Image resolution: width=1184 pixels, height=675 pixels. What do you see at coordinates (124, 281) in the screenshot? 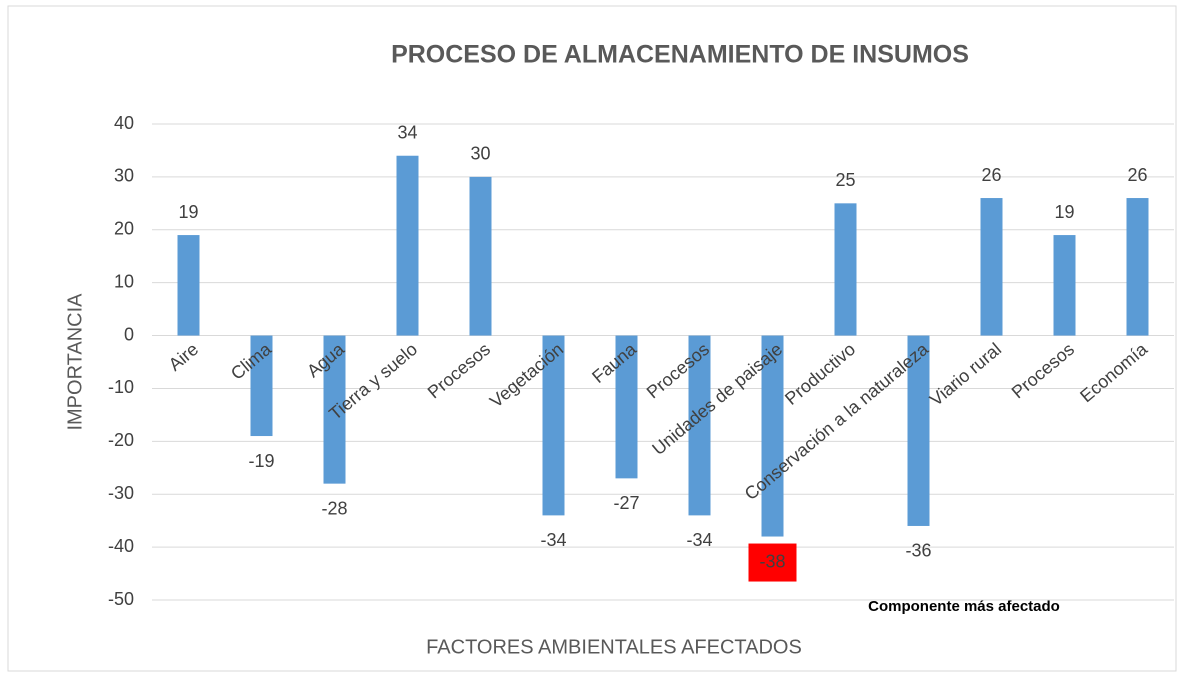
I see `y-tick-label: 10` at bounding box center [124, 281].